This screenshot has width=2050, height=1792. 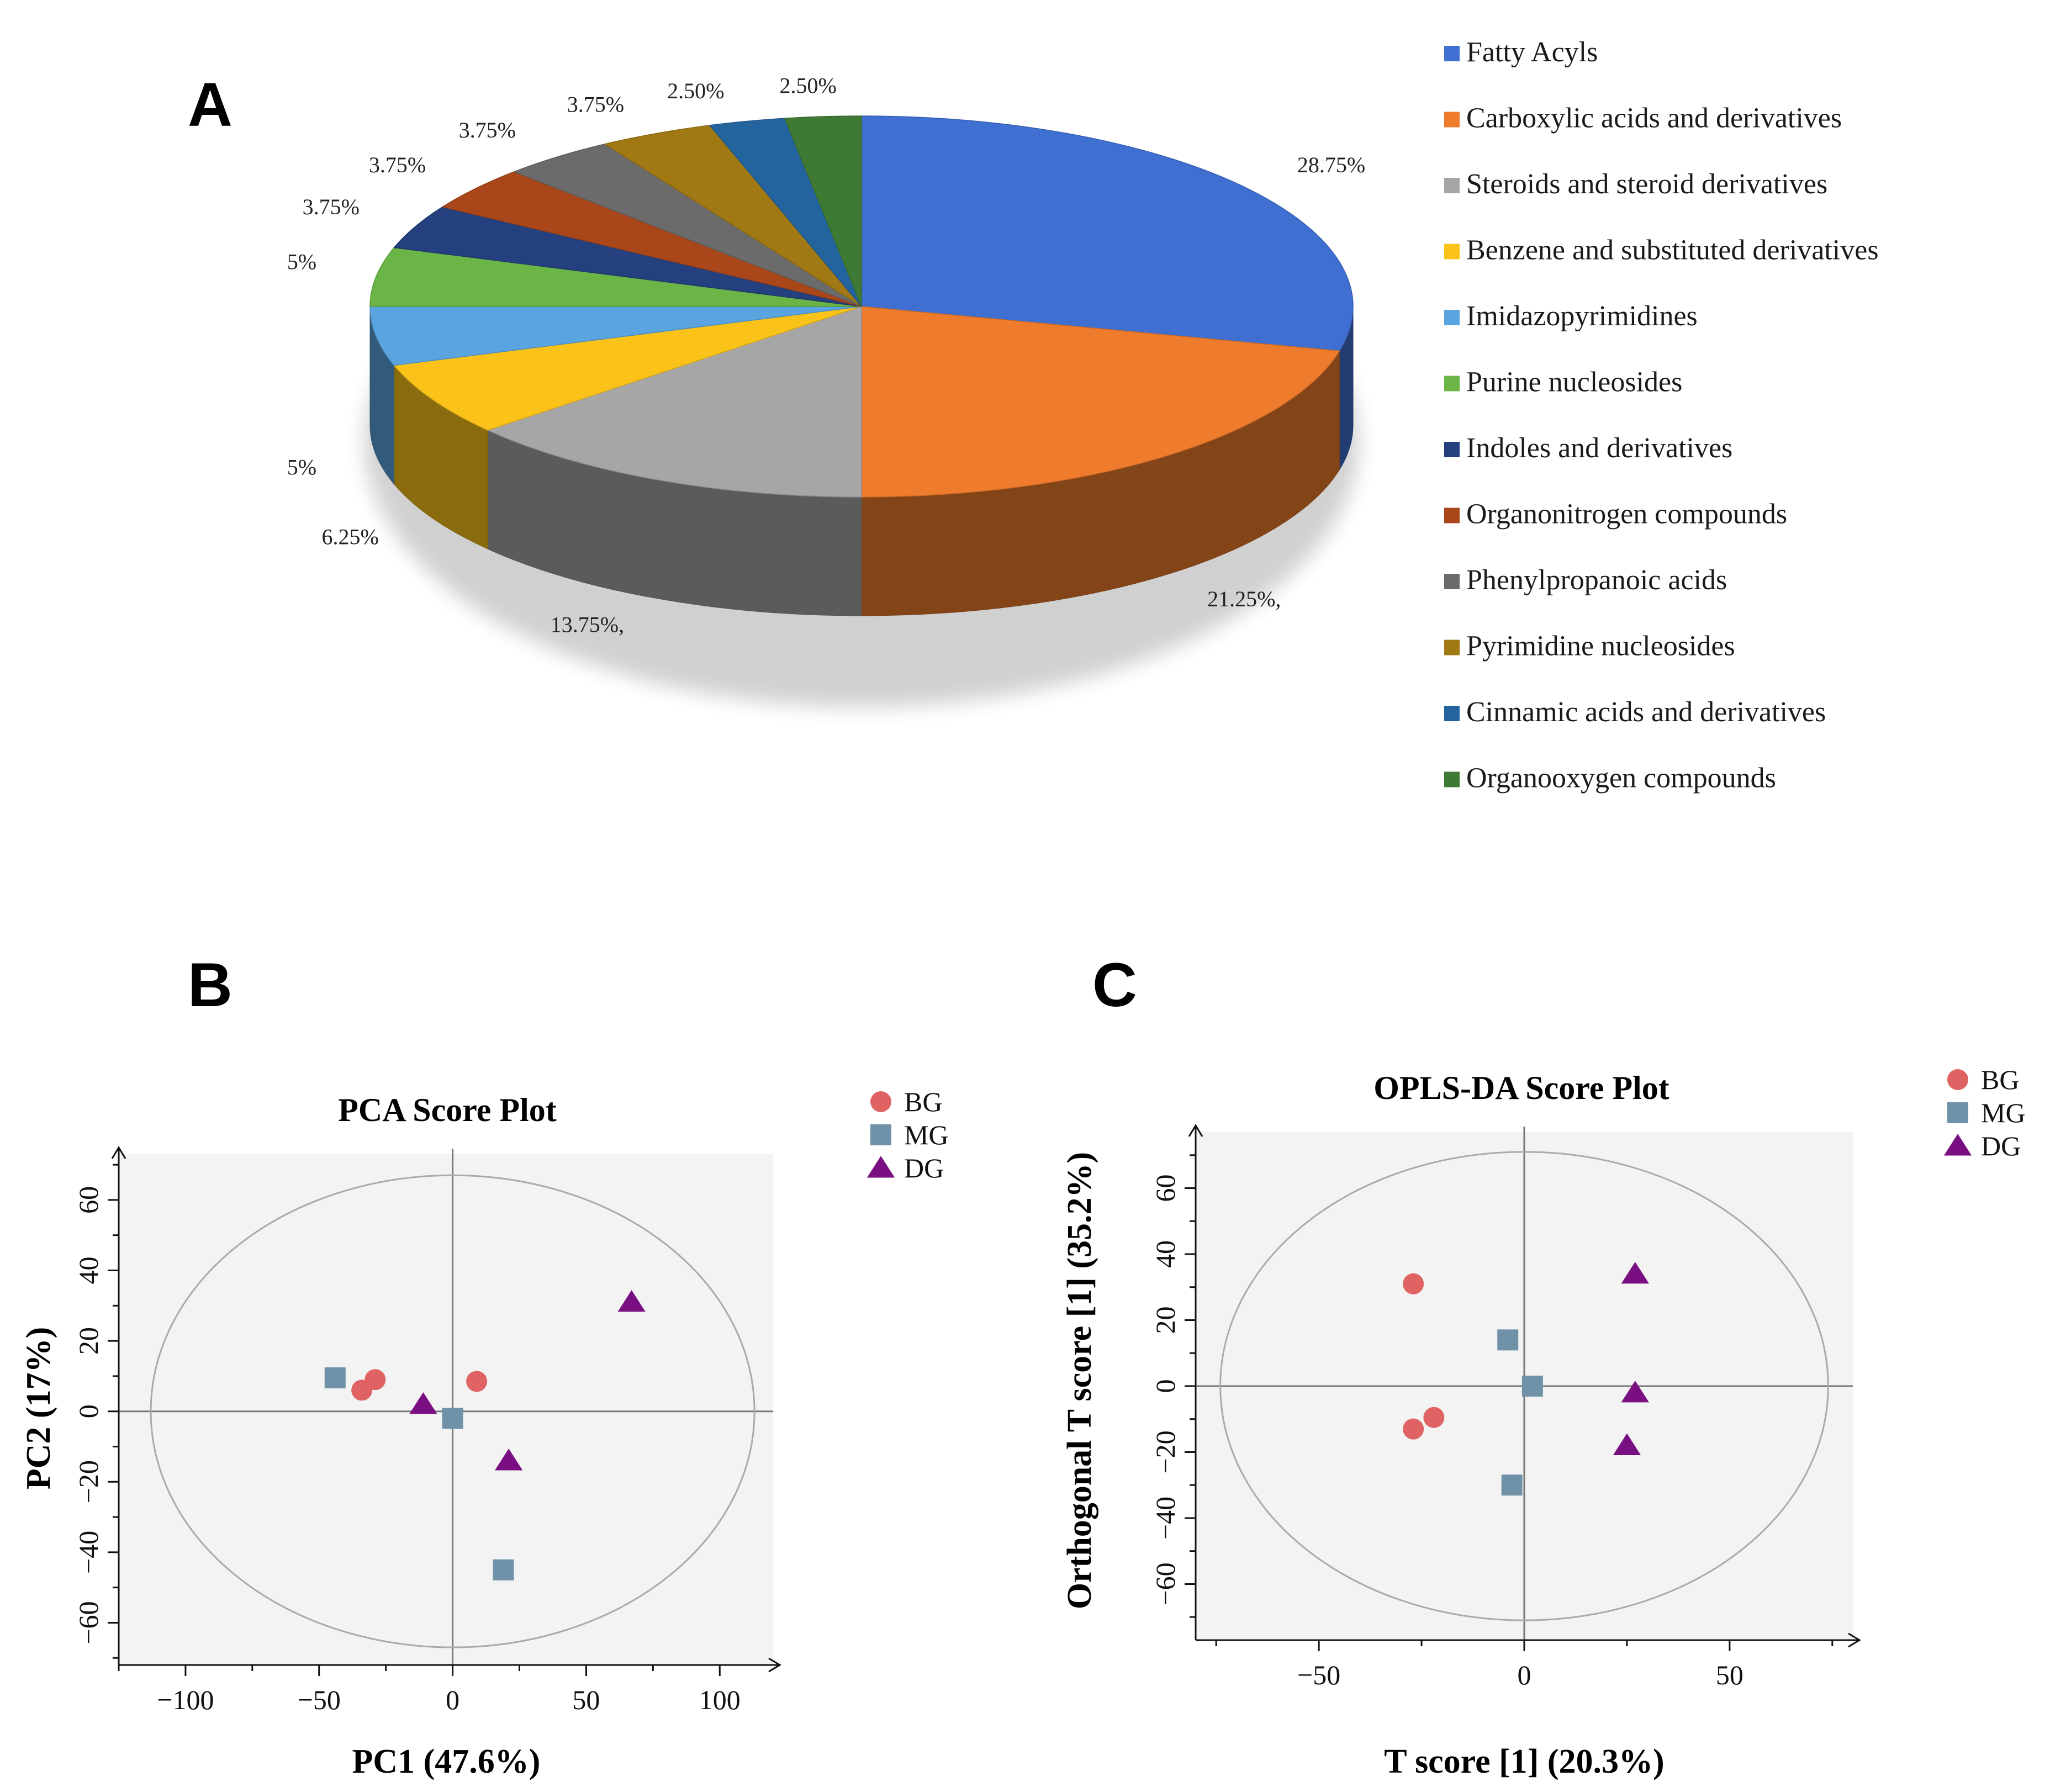 I want to click on panel-letter-c: C, so click(x=1114, y=984).